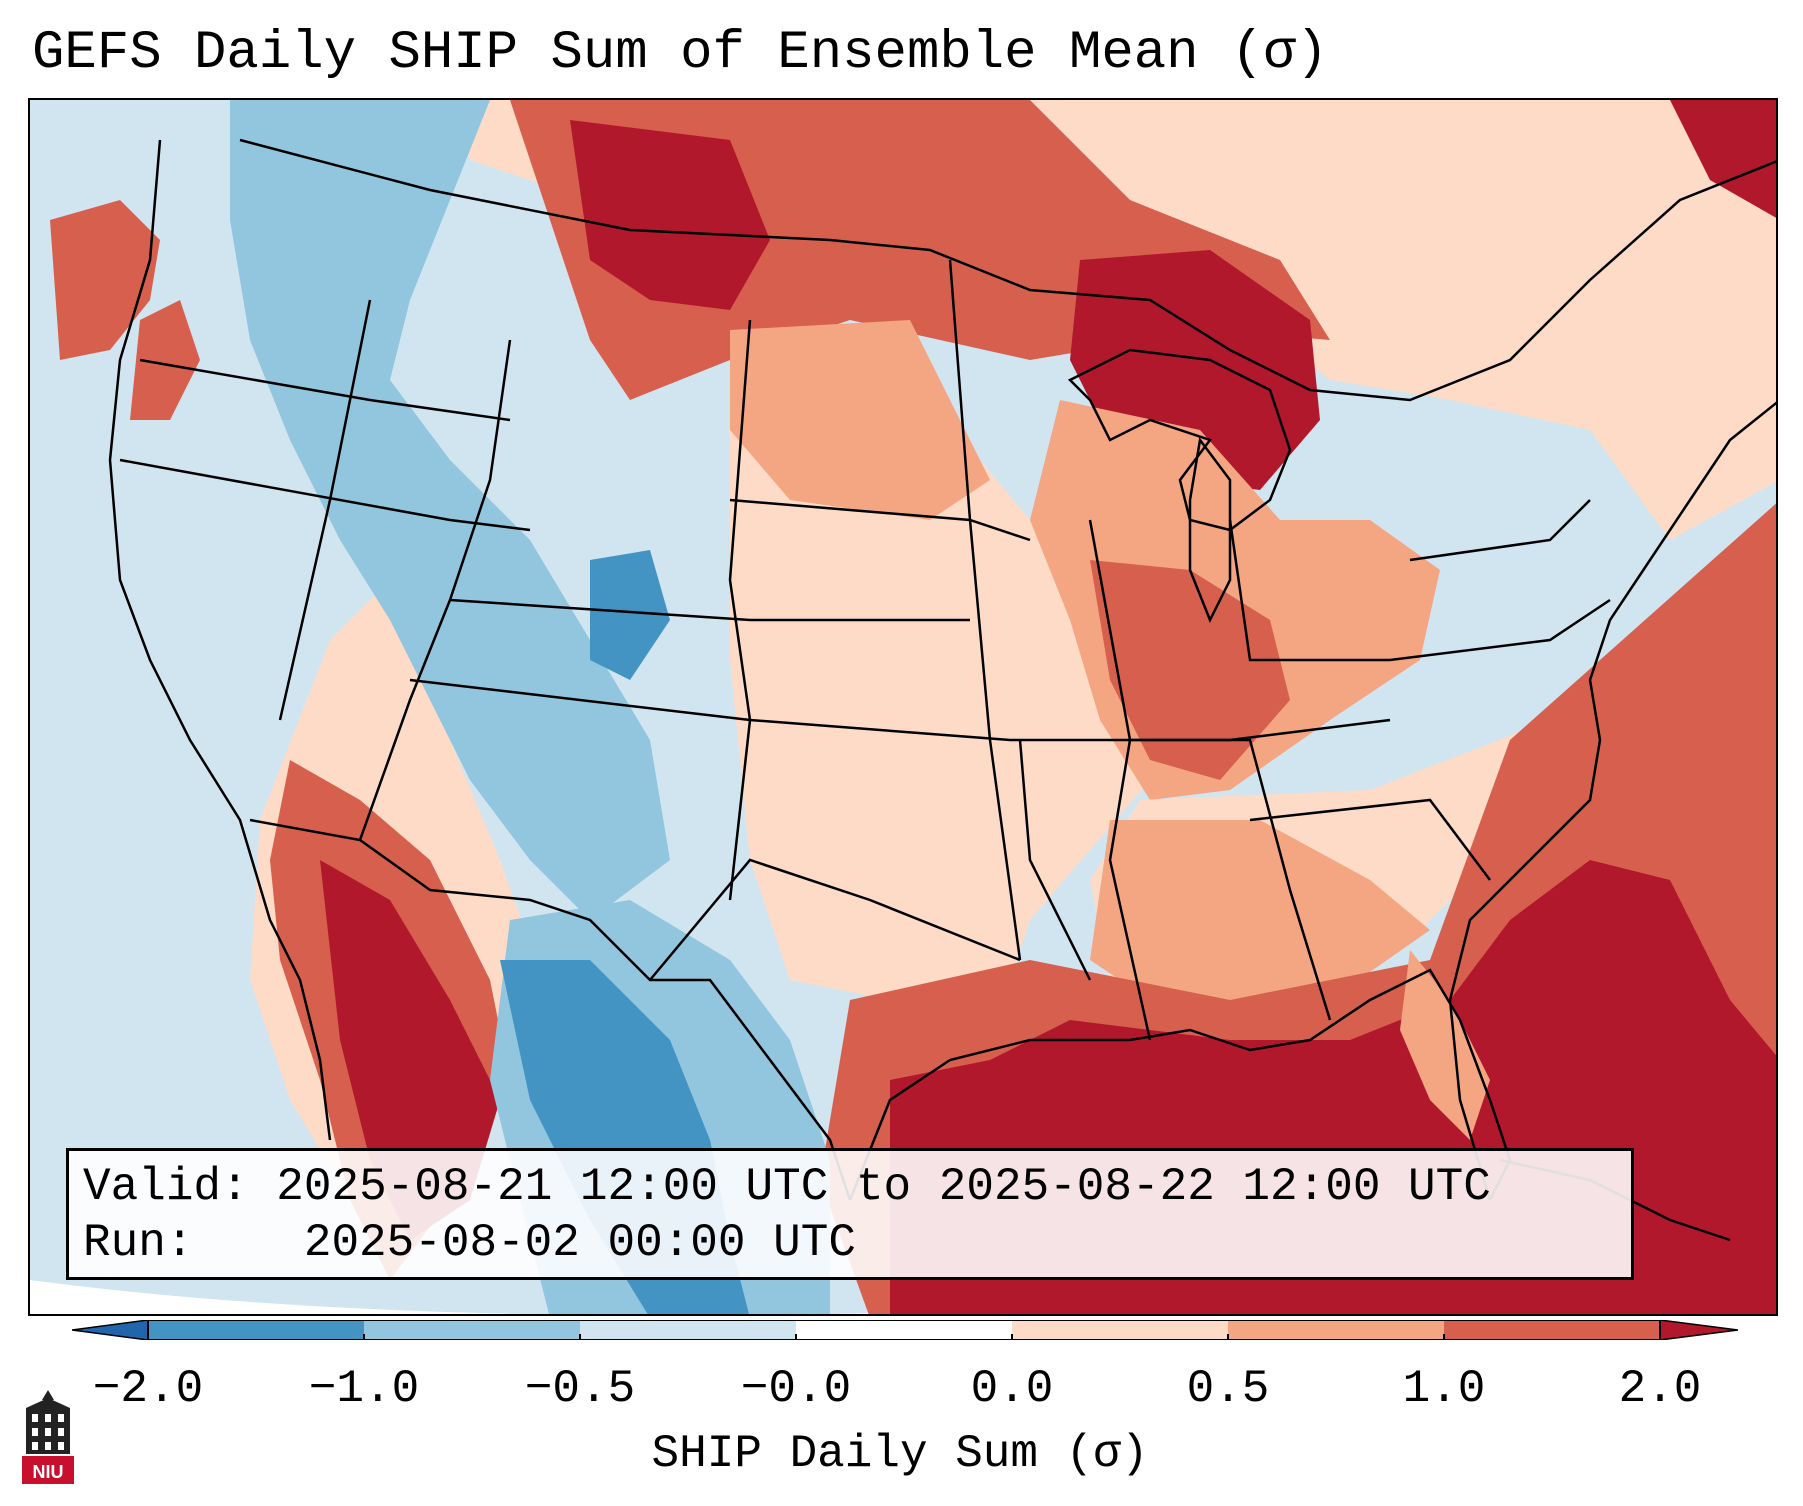 Image resolution: width=1803 pixels, height=1506 pixels. Describe the element at coordinates (900, 1454) in the screenshot. I see `colorbar-title: SHIP Daily Sum (σ)` at that location.